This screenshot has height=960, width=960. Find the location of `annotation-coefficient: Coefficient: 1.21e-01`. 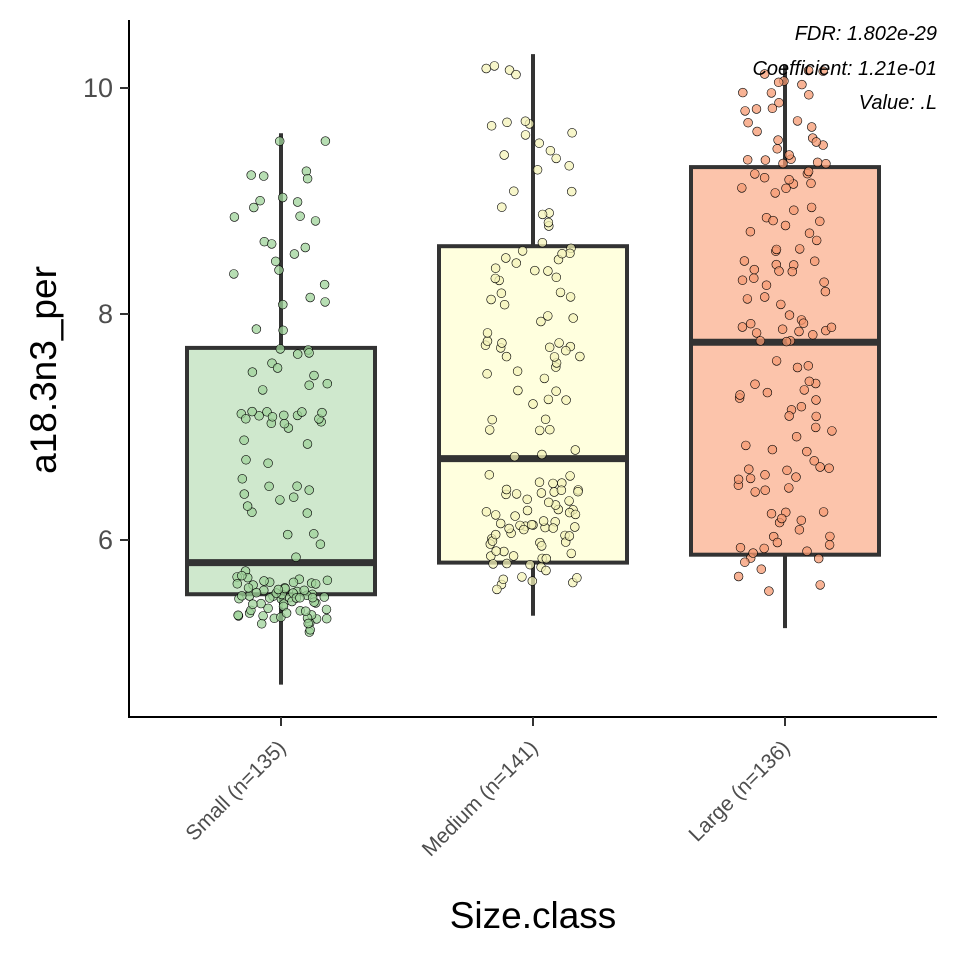

annotation-coefficient: Coefficient: 1.21e-01 is located at coordinates (844, 69).